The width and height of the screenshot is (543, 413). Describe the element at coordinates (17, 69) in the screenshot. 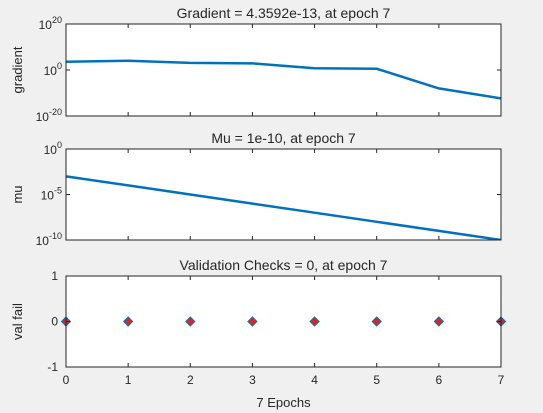

I see `gradient-ylabel: gradient` at that location.